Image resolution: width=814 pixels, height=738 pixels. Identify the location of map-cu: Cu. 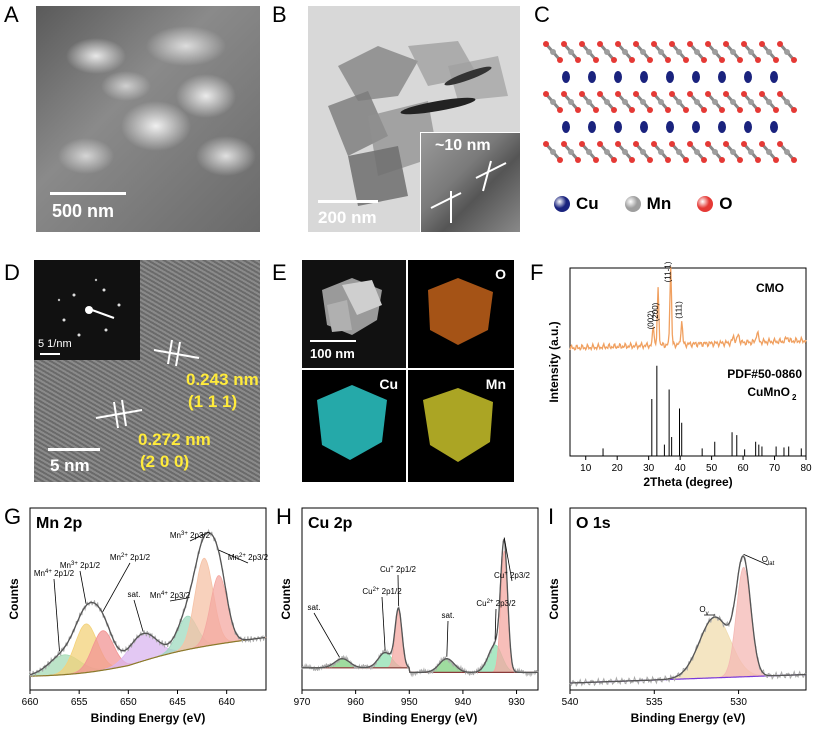
(354, 426).